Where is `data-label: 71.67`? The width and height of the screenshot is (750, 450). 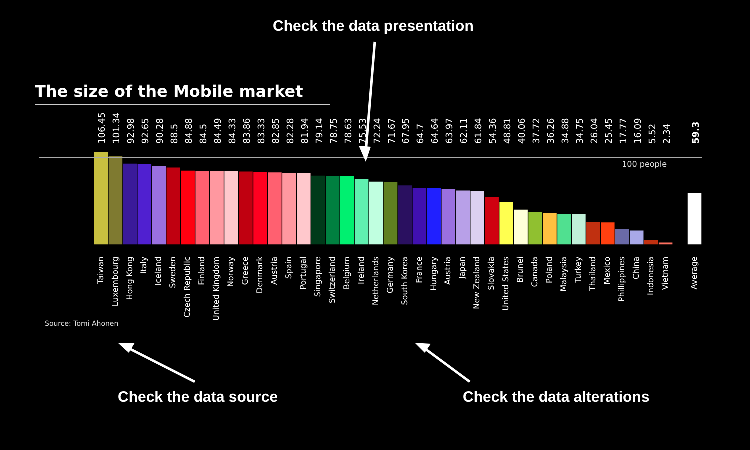
data-label: 71.67 is located at coordinates (393, 131).